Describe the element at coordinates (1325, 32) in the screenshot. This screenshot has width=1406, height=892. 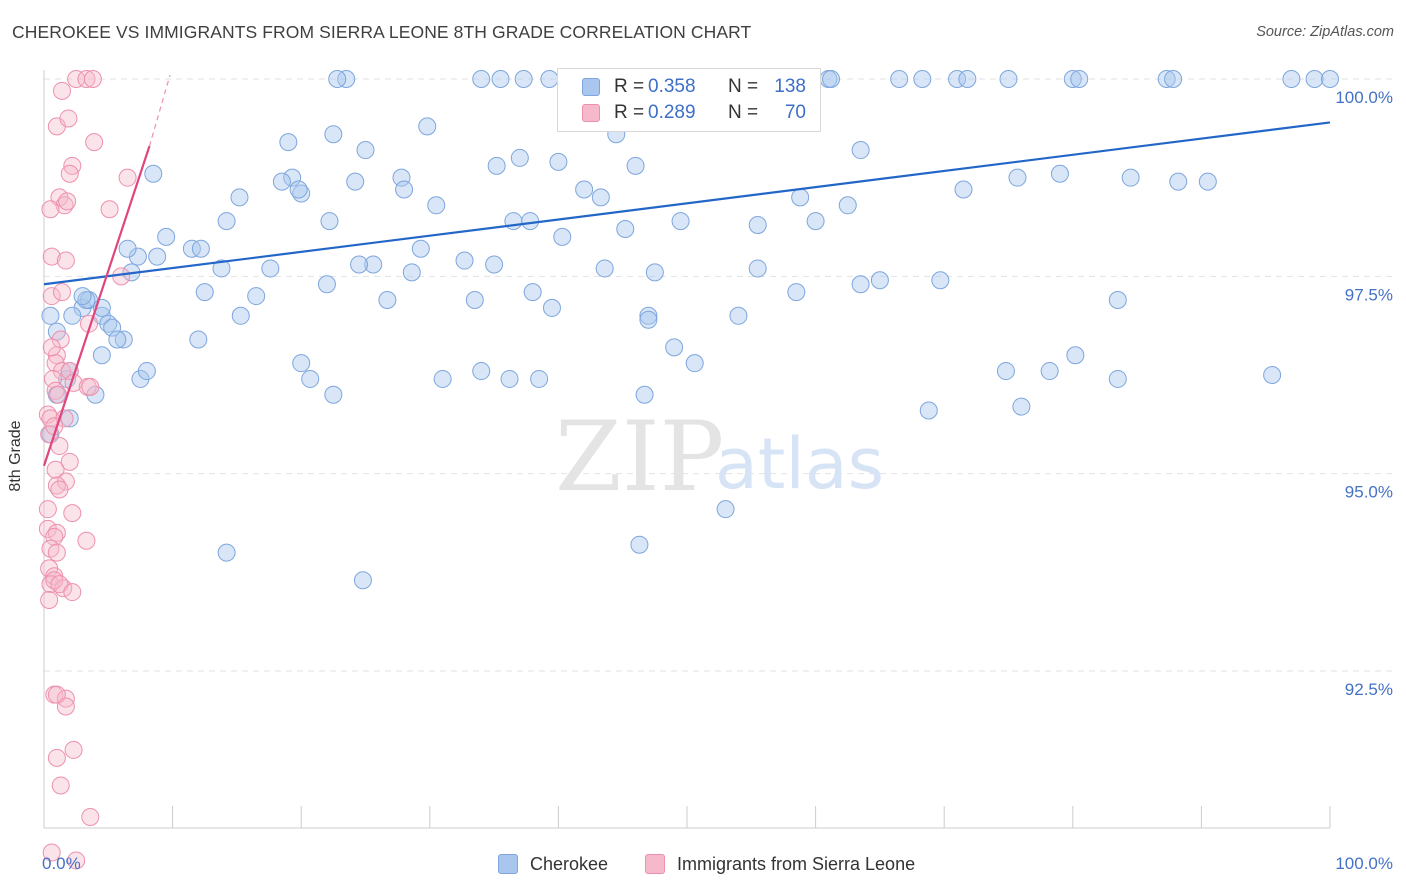
I see `source-credit: Source: ZipAtlas.com` at that location.